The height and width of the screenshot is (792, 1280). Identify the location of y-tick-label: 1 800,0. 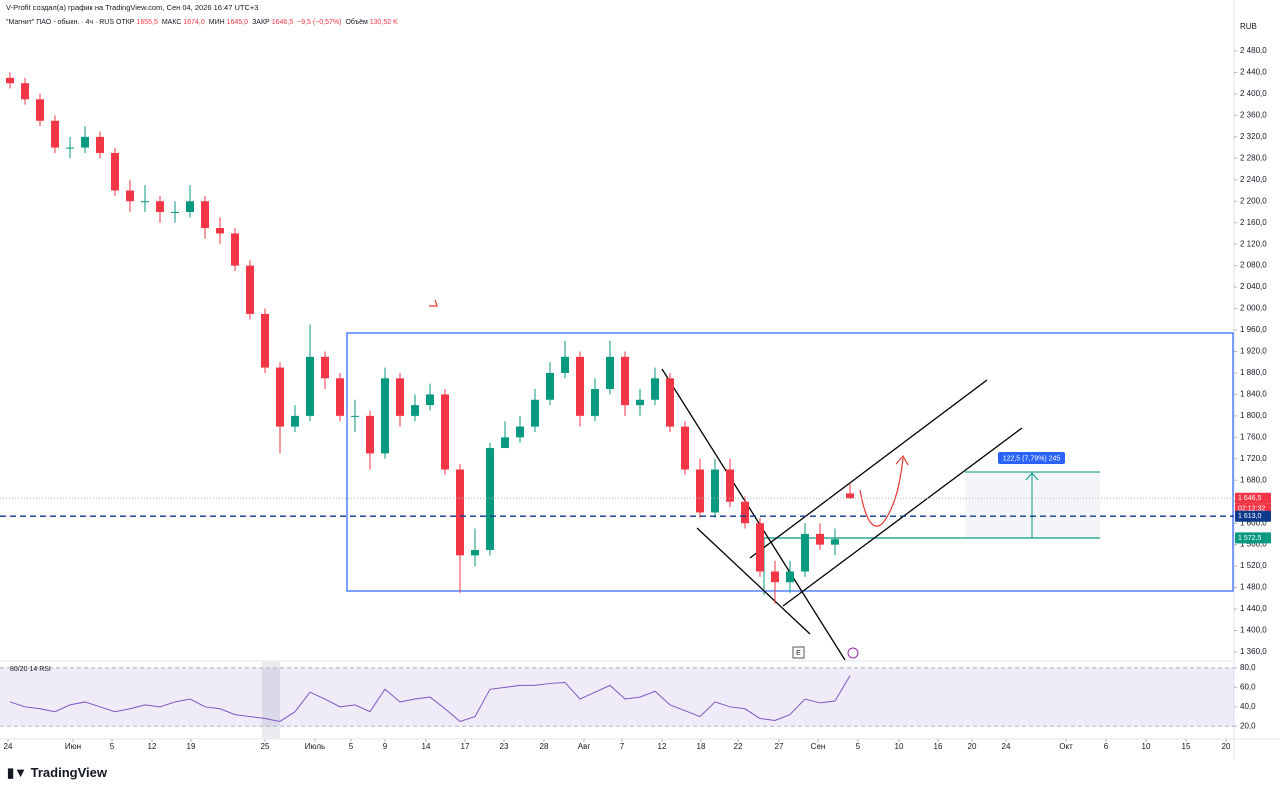
(1253, 415).